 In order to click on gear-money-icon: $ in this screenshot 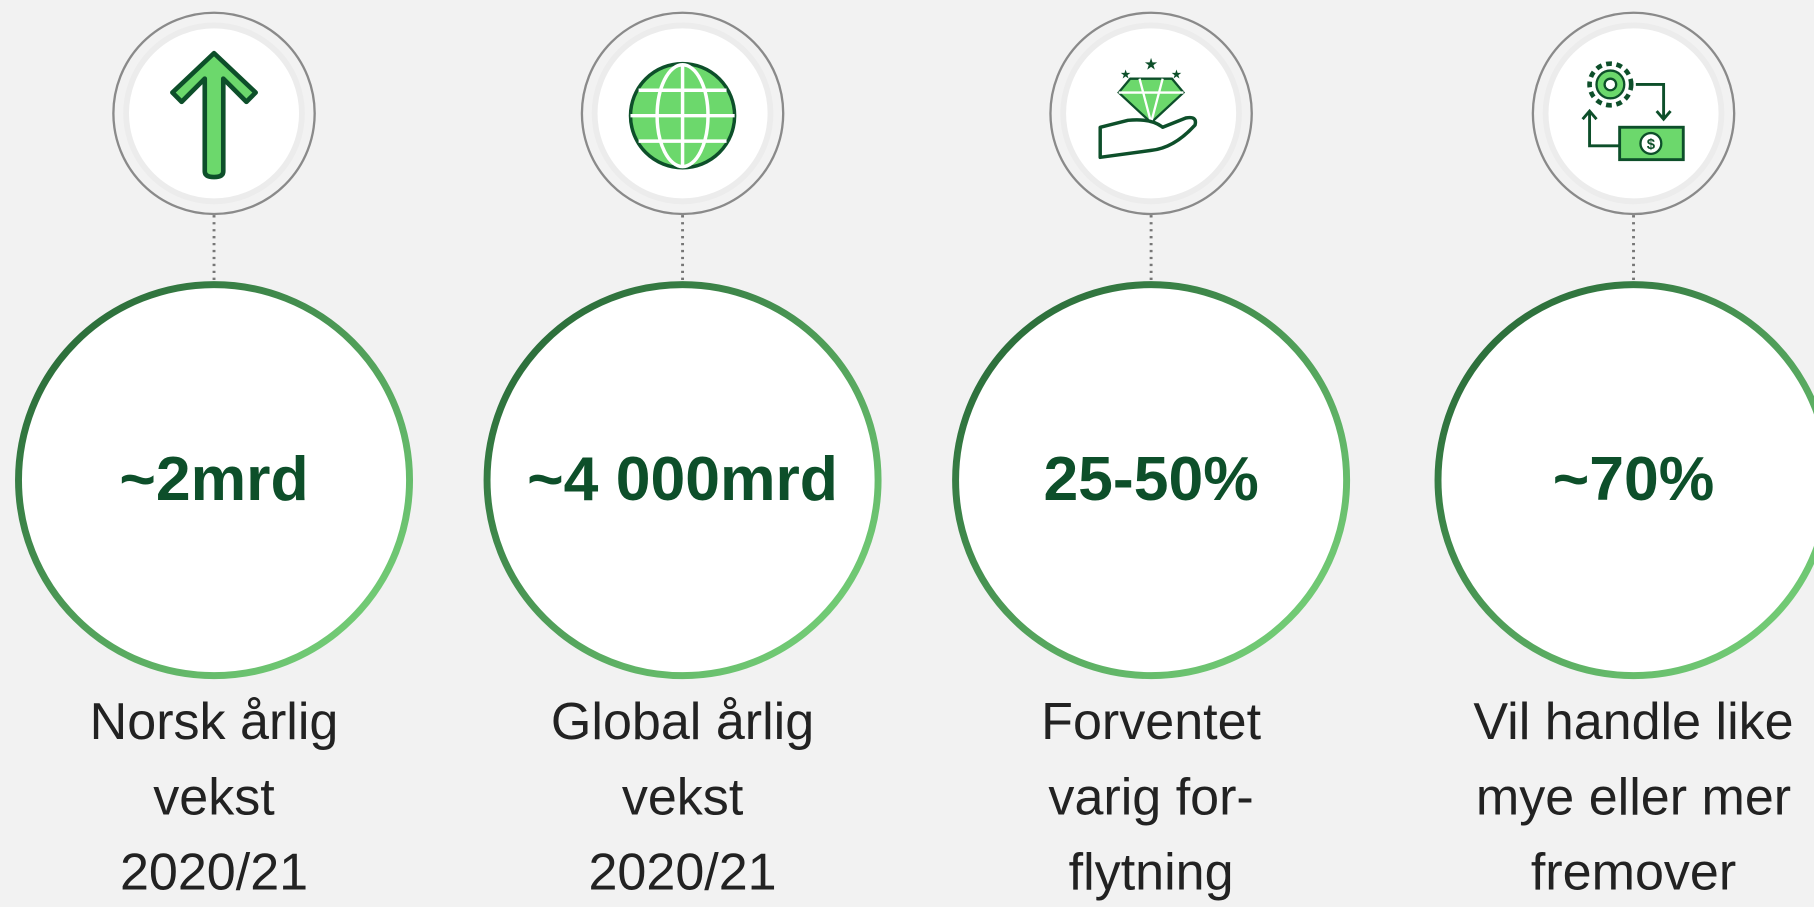, I will do `click(1633, 111)`.